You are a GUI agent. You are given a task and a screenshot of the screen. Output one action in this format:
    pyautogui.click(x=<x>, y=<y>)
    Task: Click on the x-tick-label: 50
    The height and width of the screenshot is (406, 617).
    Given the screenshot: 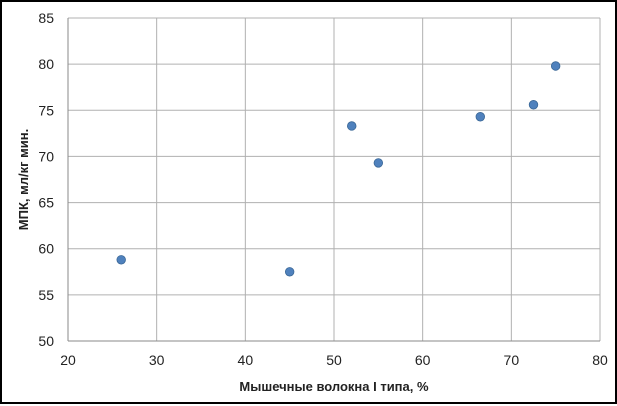 What is the action you would take?
    pyautogui.click(x=334, y=360)
    